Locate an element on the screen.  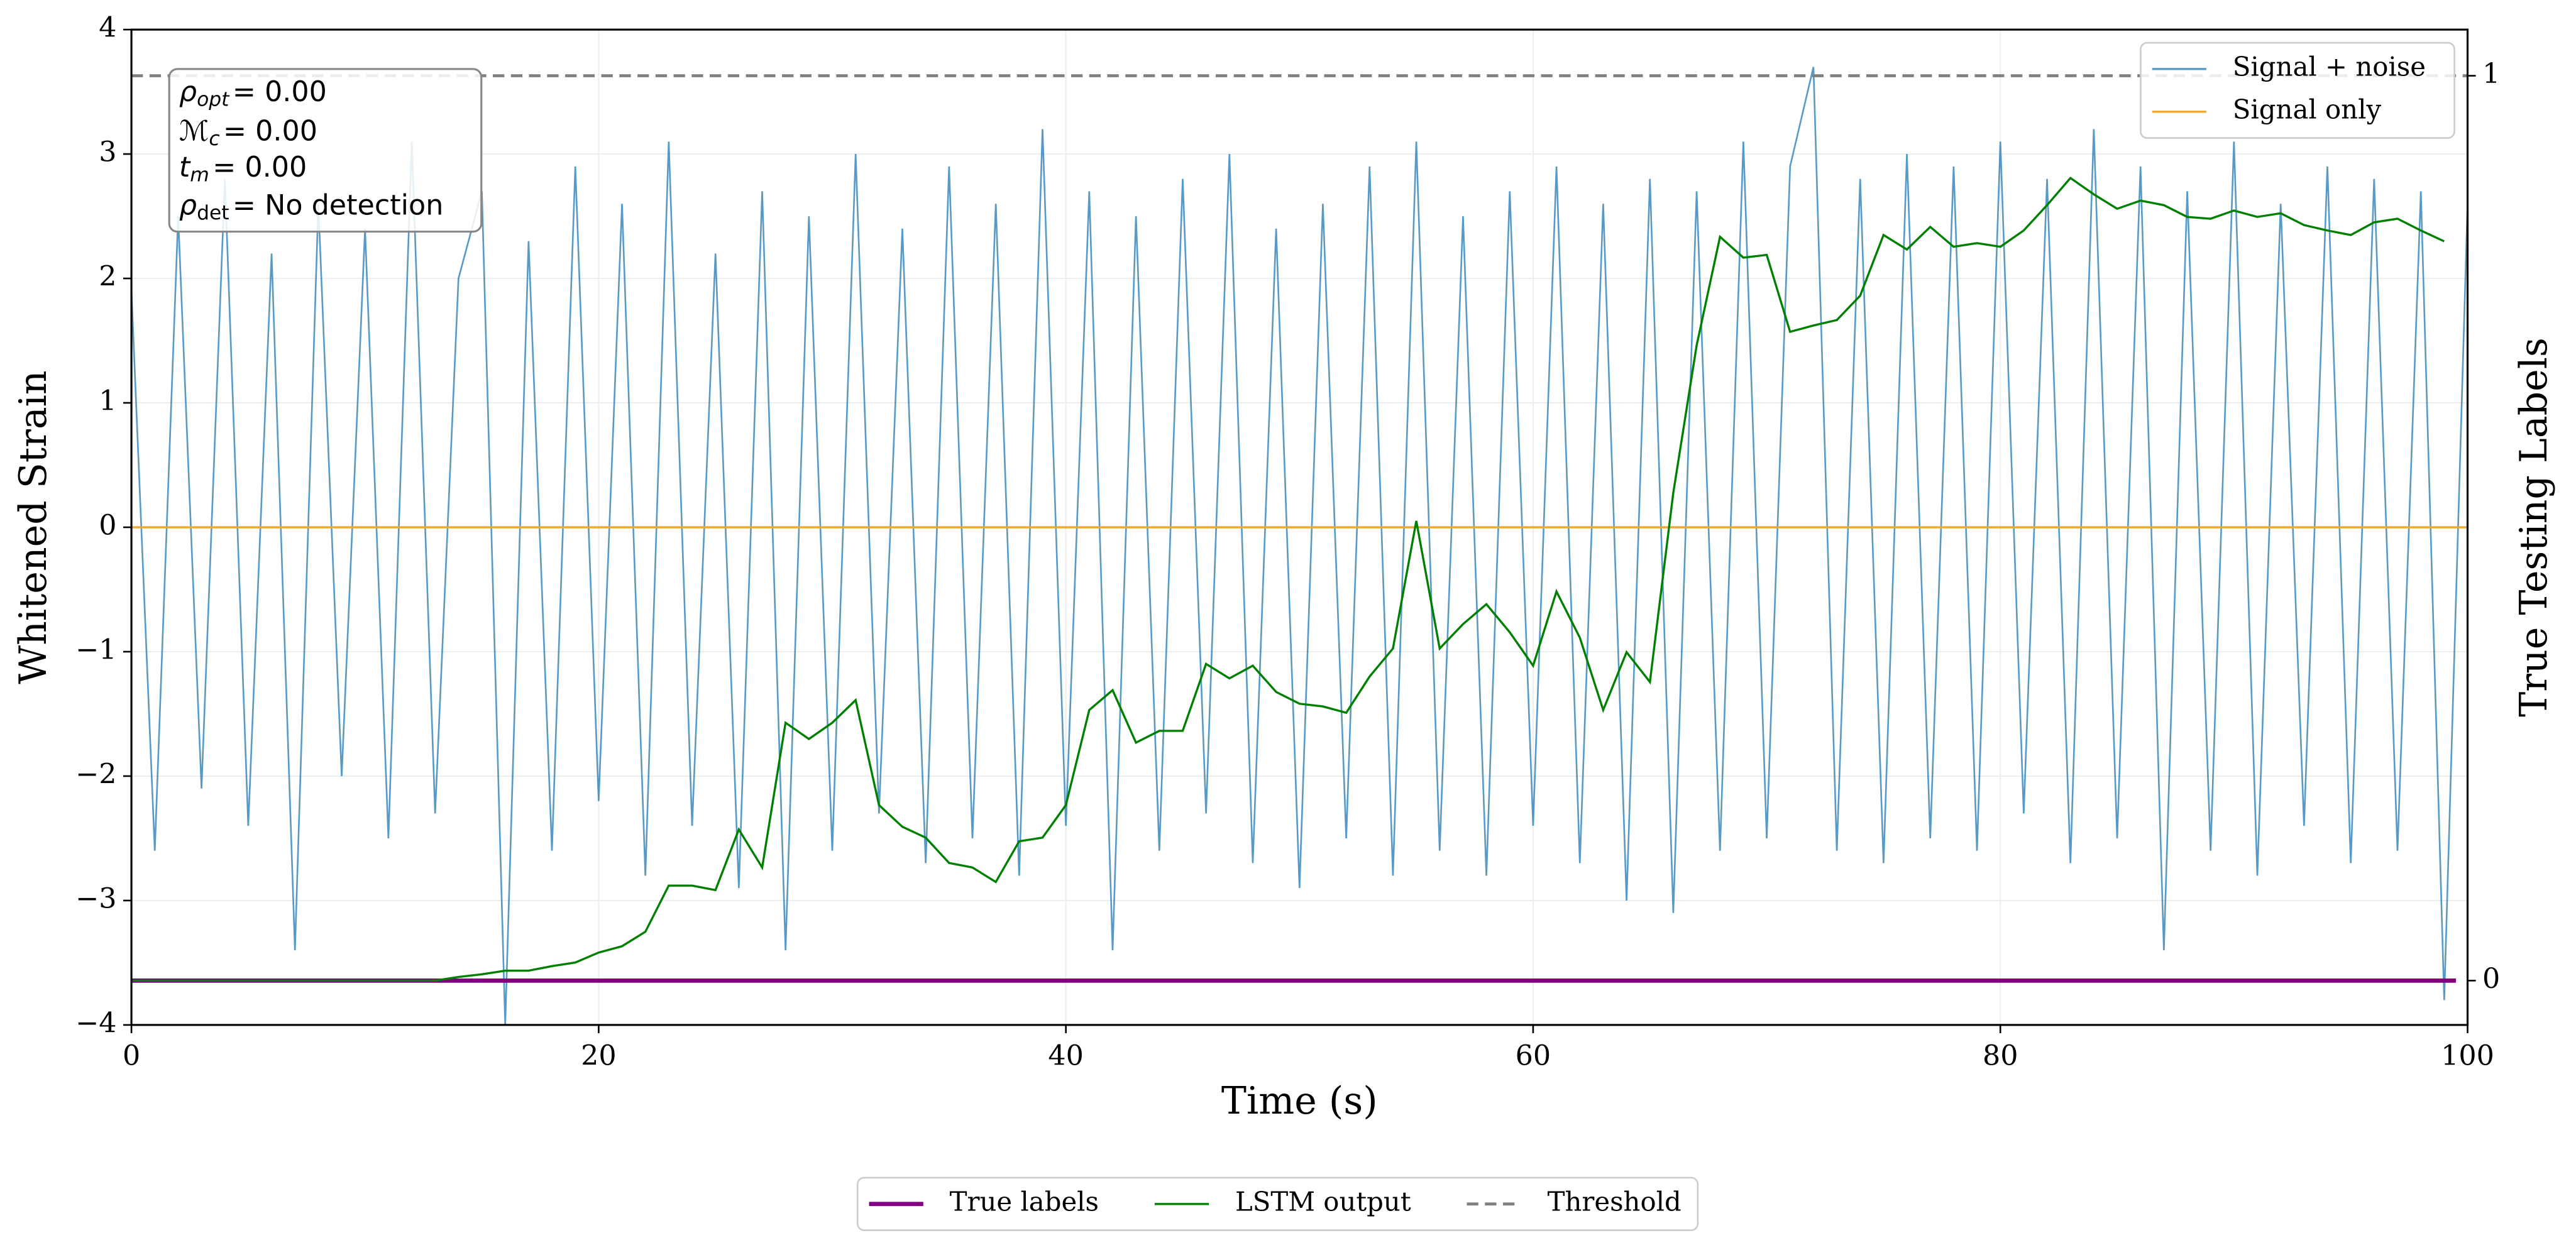
y-tick-label: −3 is located at coordinates (95, 898).